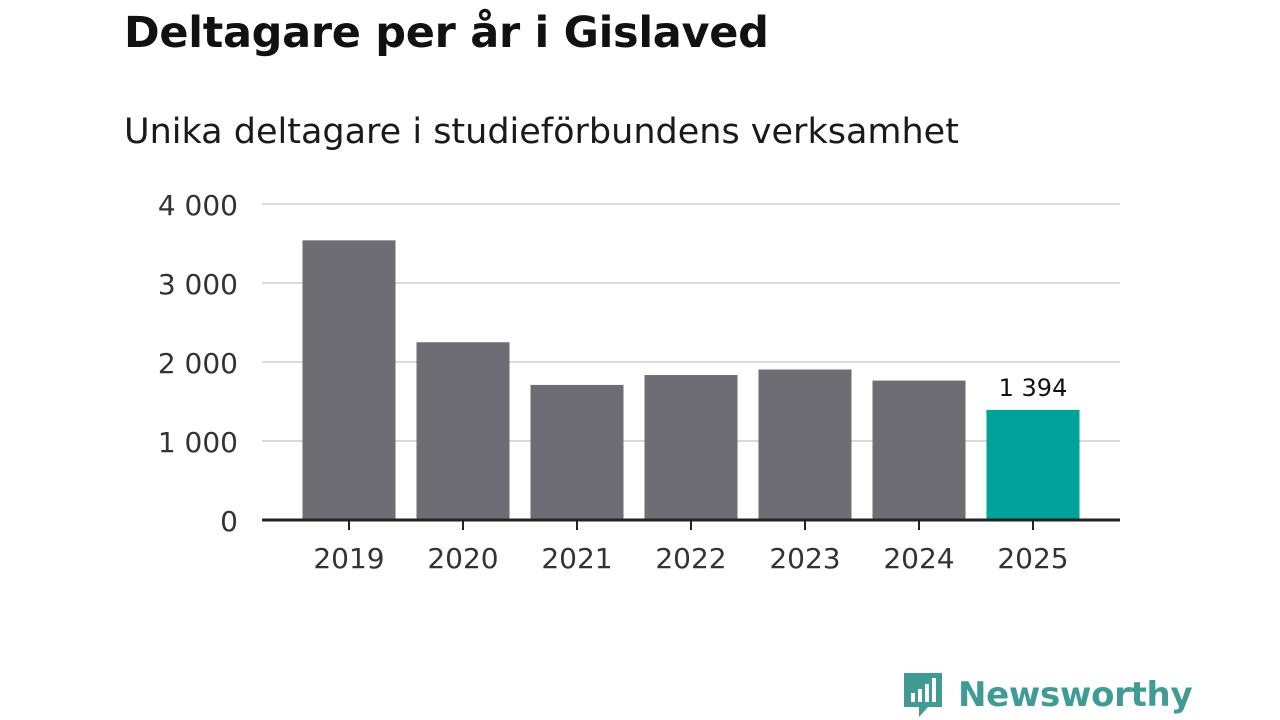  What do you see at coordinates (1032, 558) in the screenshot?
I see `x-tick-label: 2025` at bounding box center [1032, 558].